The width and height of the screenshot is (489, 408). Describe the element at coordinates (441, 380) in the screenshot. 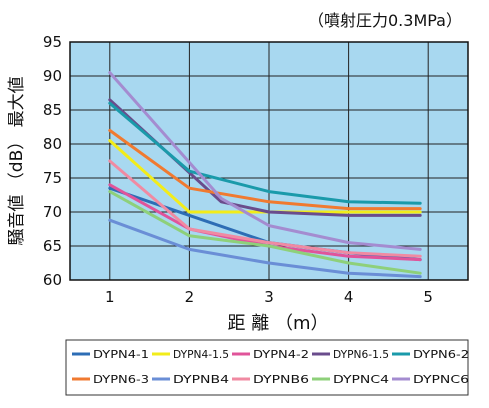

I see `legend-label: DYPNC6` at that location.